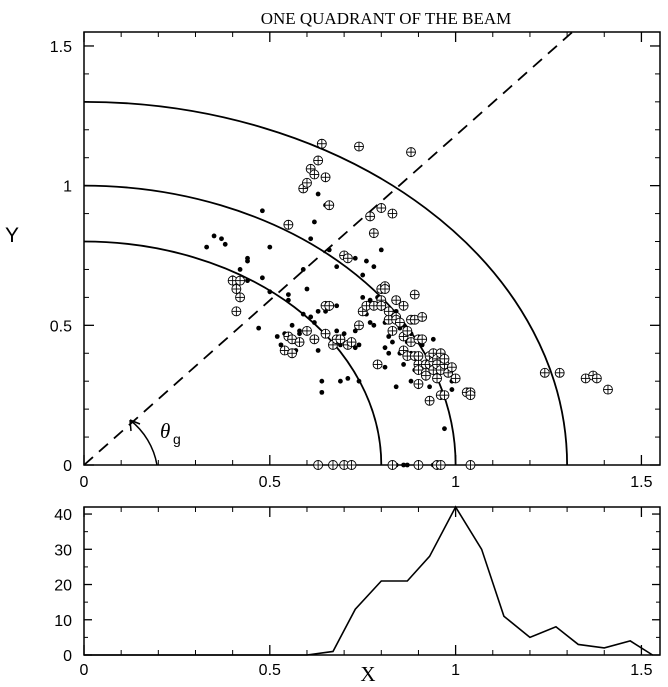  I want to click on hist-x-tick-label: 0, so click(84, 670).